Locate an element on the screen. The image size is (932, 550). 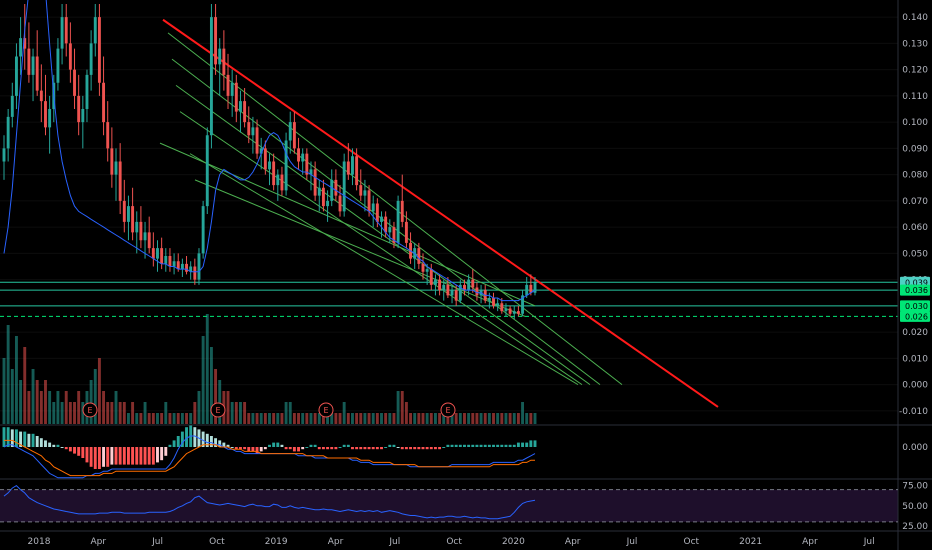
price-tag-label: 0.030 is located at coordinates (916, 306).